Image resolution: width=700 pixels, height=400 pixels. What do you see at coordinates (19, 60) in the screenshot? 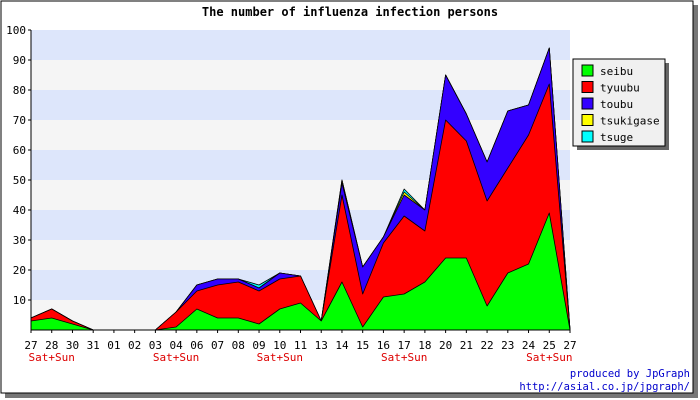
I see `y-tick-label: 90` at bounding box center [19, 60].